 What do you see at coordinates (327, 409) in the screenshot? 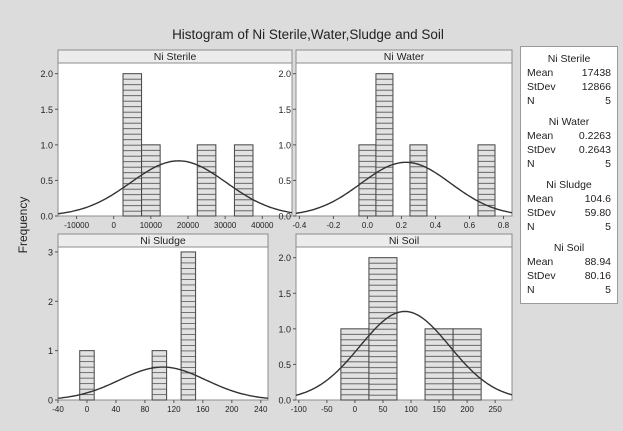
I see `x-tick-label: -50` at bounding box center [327, 409].